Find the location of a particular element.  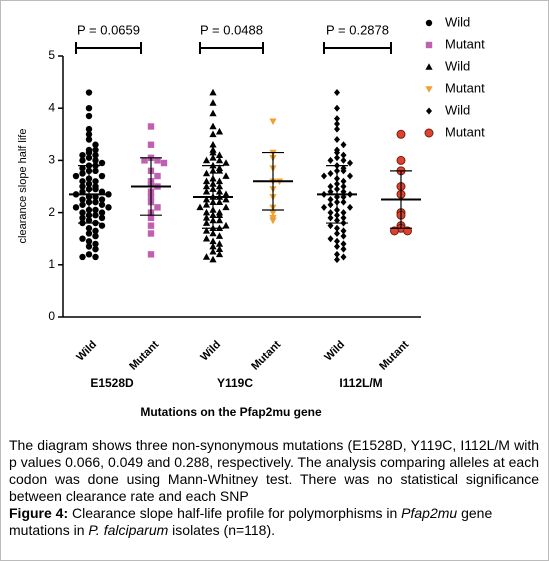

y-axis-label: clearance slope half life is located at coordinates (23, 186).